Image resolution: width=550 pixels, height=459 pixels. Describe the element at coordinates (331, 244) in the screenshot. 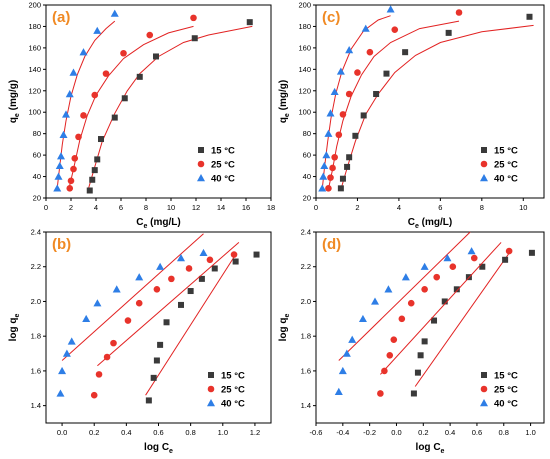

I see `panel-label: (d)` at that location.